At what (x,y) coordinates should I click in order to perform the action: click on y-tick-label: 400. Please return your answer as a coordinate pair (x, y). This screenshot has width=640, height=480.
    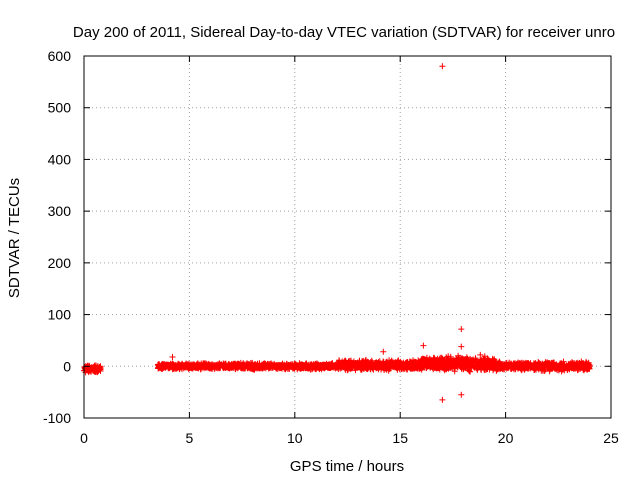
    Looking at the image, I should click on (60, 159).